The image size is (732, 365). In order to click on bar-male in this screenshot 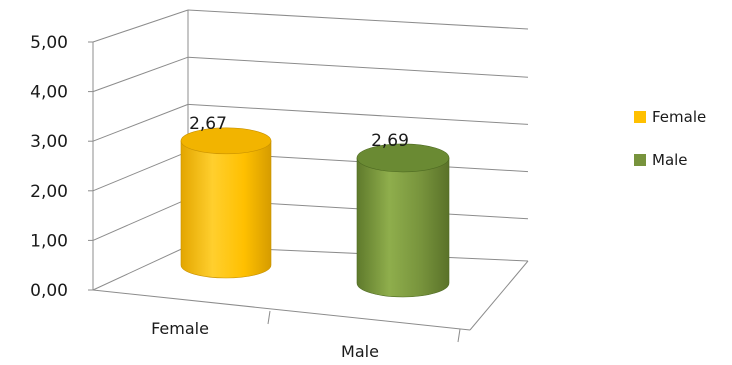, I will do `click(403, 220)`.